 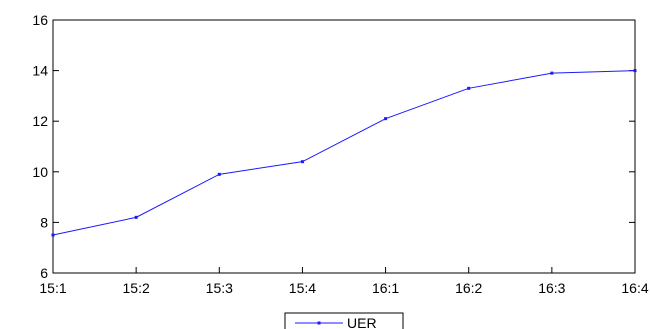 I want to click on x-tick-label: 16:2, so click(x=468, y=288).